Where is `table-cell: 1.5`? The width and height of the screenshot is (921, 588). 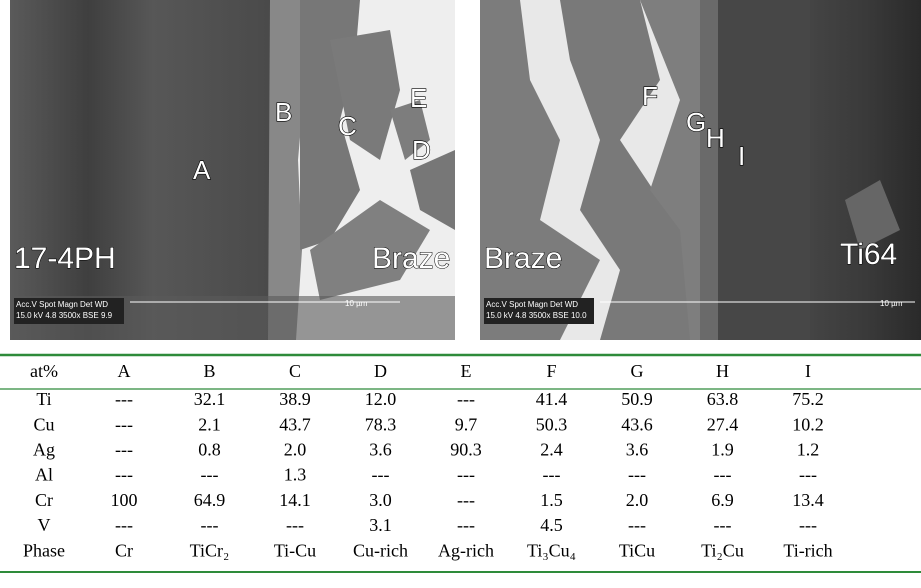 table-cell: 1.5 is located at coordinates (551, 500).